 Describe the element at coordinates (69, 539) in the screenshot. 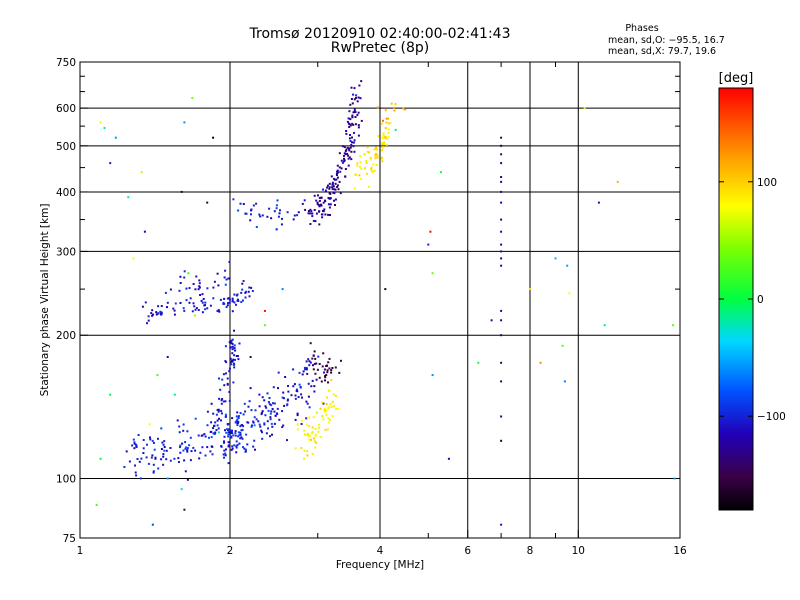

I see `y-tick-label: 75` at that location.